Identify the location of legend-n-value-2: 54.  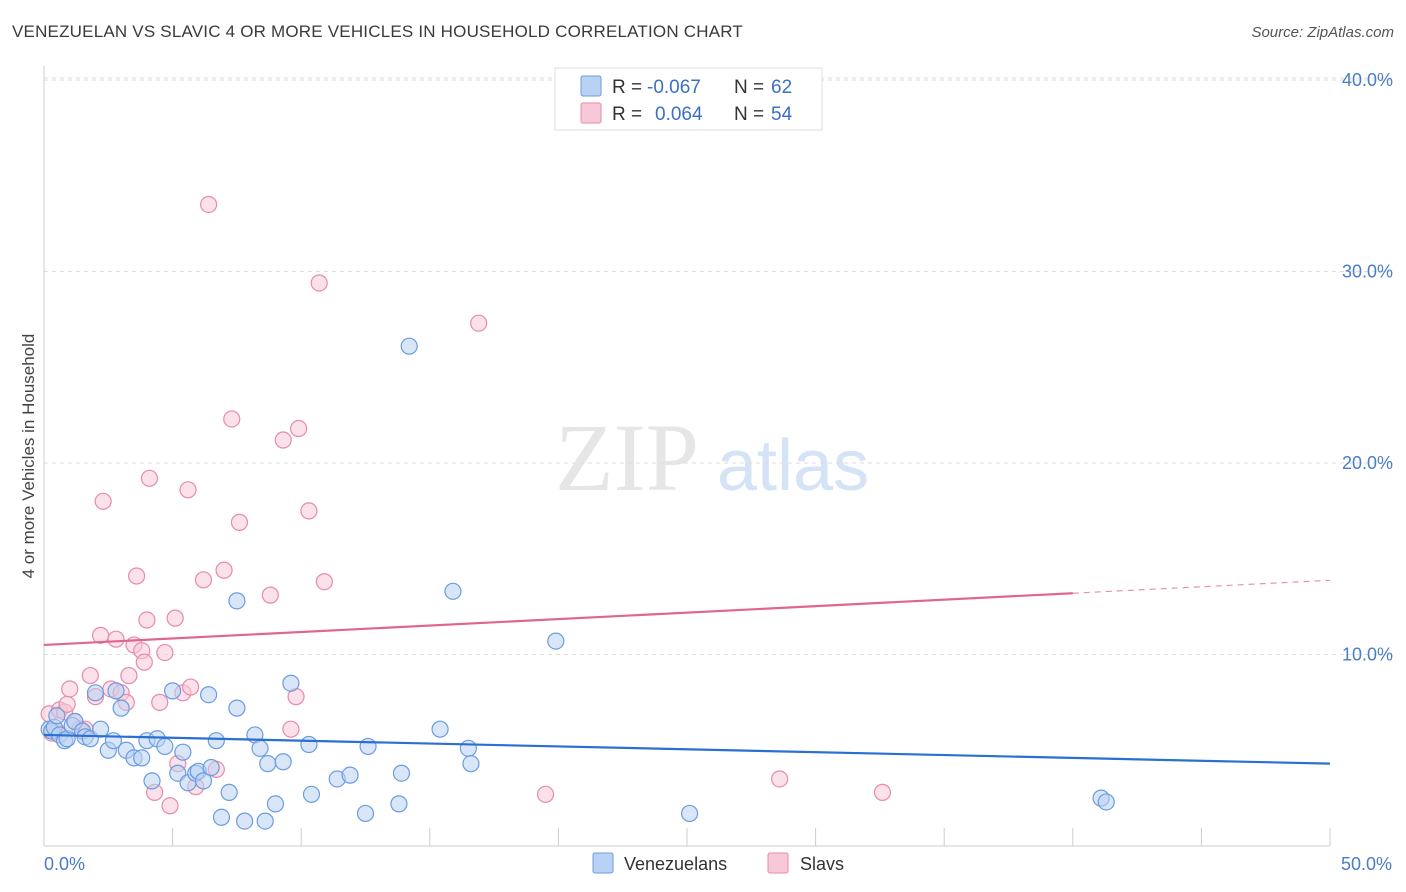
(782, 114).